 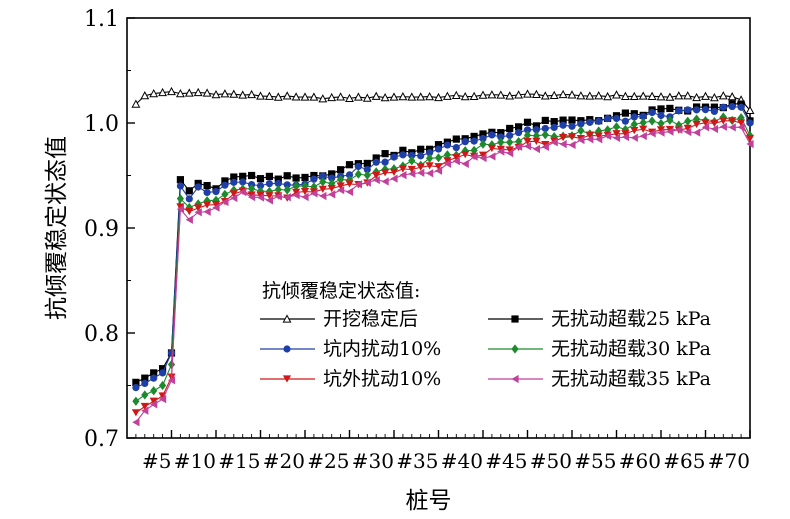 I want to click on legend-marker, so click(x=515, y=379).